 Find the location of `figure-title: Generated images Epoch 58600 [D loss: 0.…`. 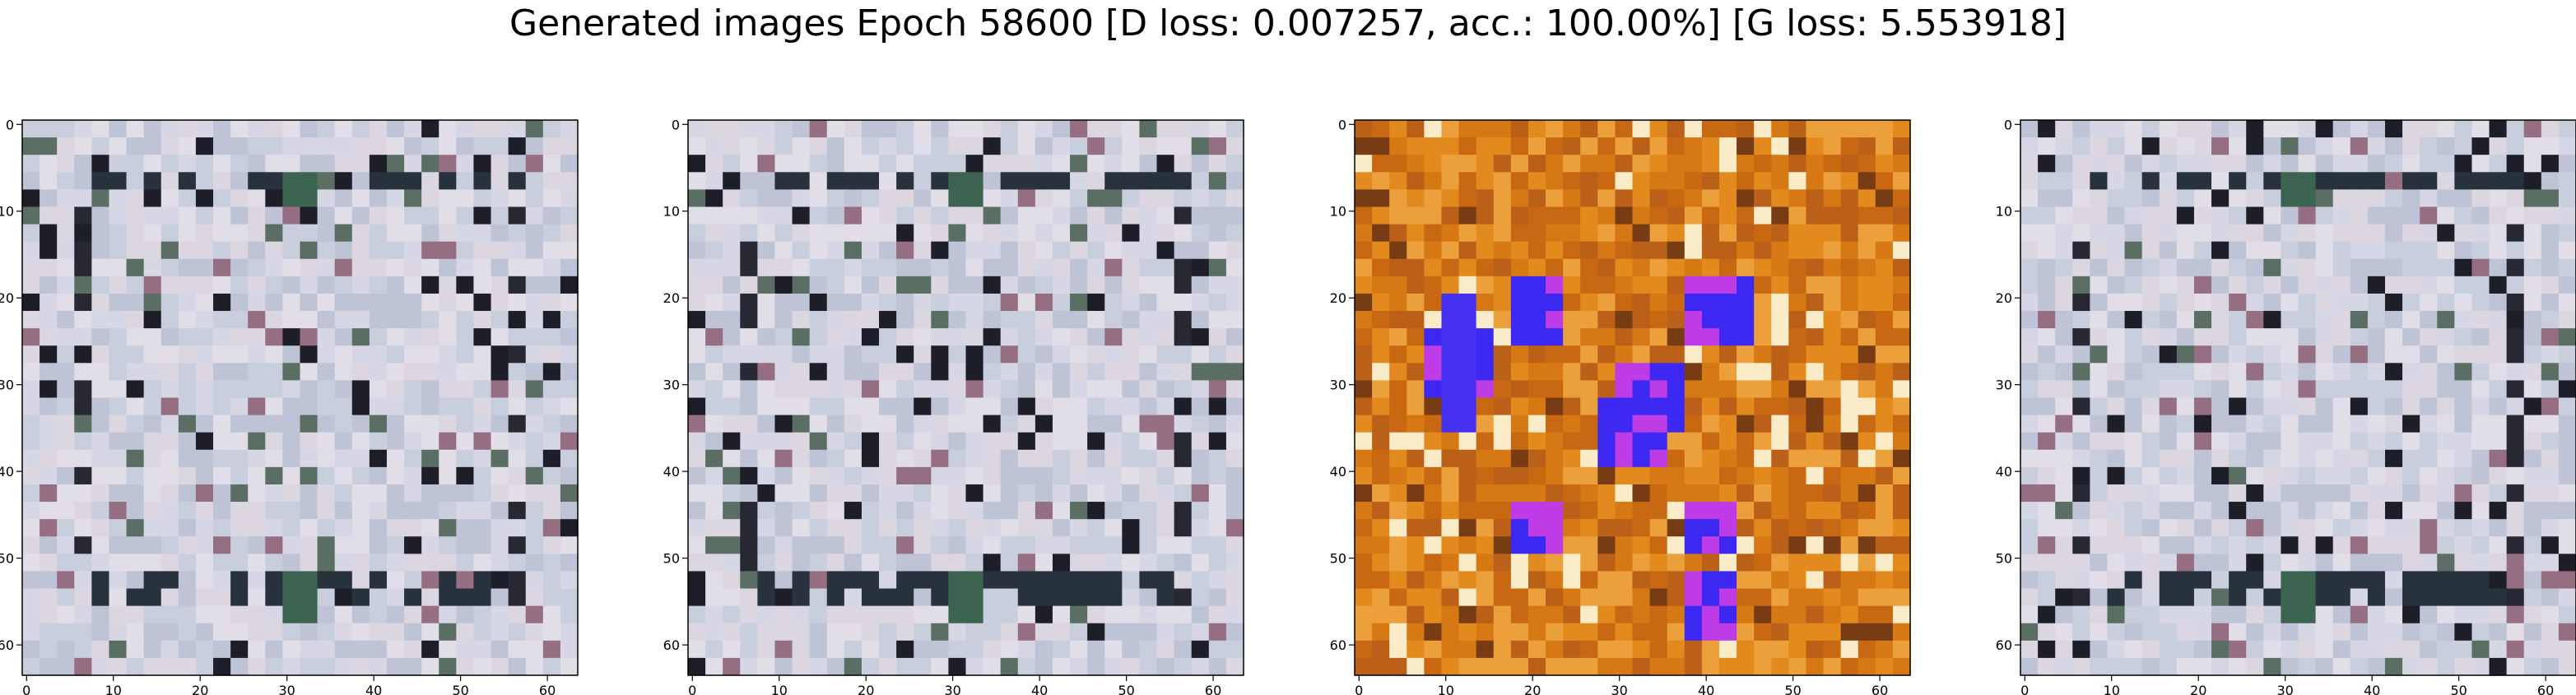

figure-title: Generated images Epoch 58600 [D loss: 0.… is located at coordinates (1288, 23).